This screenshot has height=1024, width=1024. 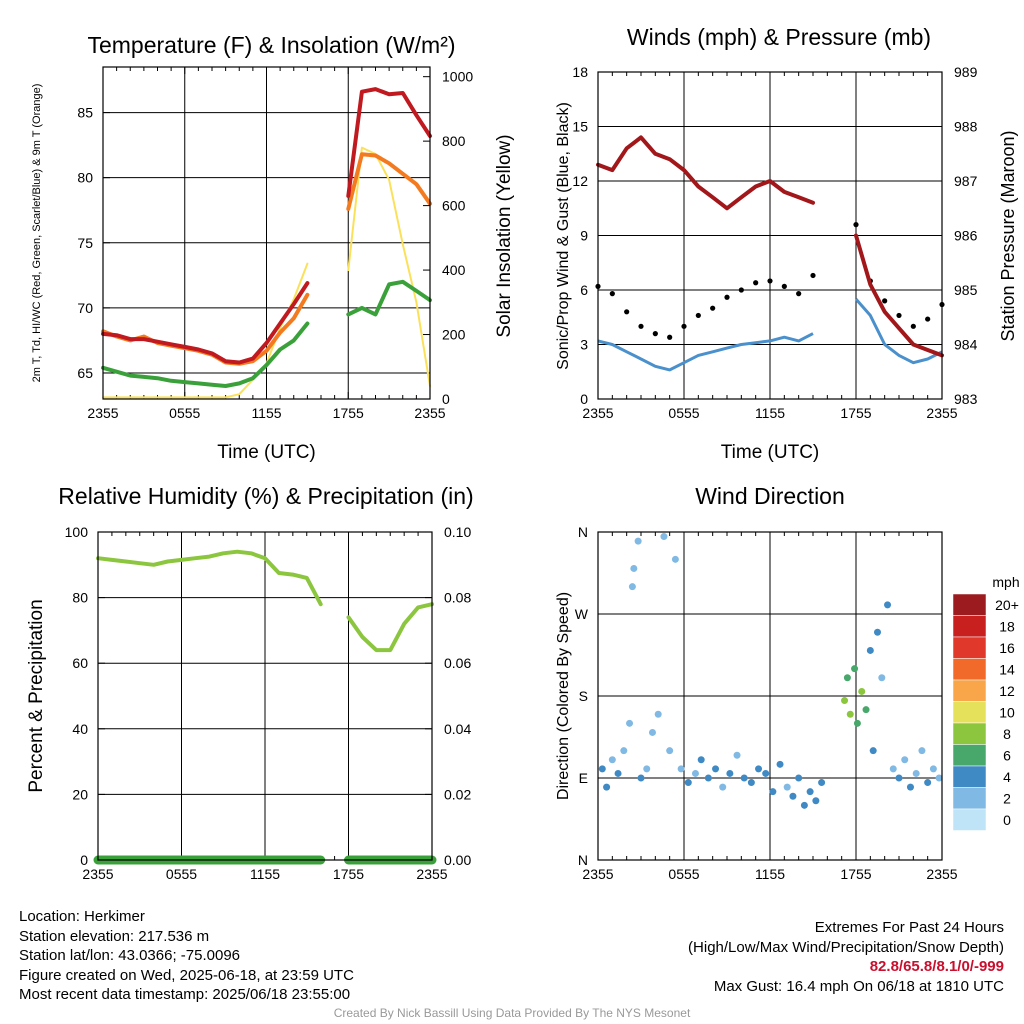 I want to click on rh-y2tick-label: 0.10, so click(x=457, y=532).